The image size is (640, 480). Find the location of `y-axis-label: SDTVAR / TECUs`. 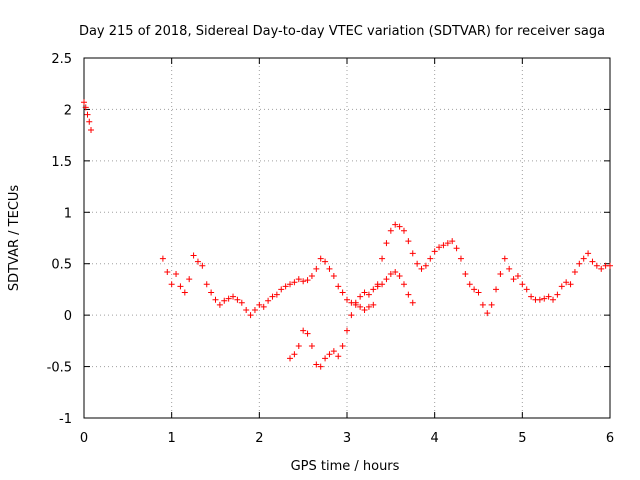

y-axis-label: SDTVAR / TECUs is located at coordinates (14, 238).